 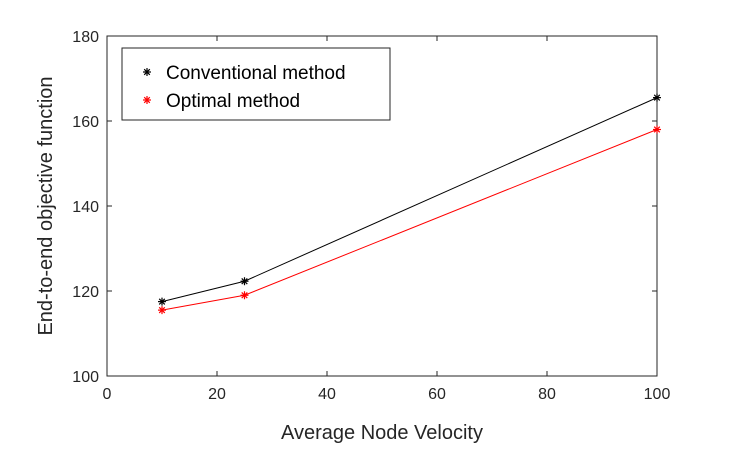 I want to click on y-tick-label: 140, so click(x=85, y=207).